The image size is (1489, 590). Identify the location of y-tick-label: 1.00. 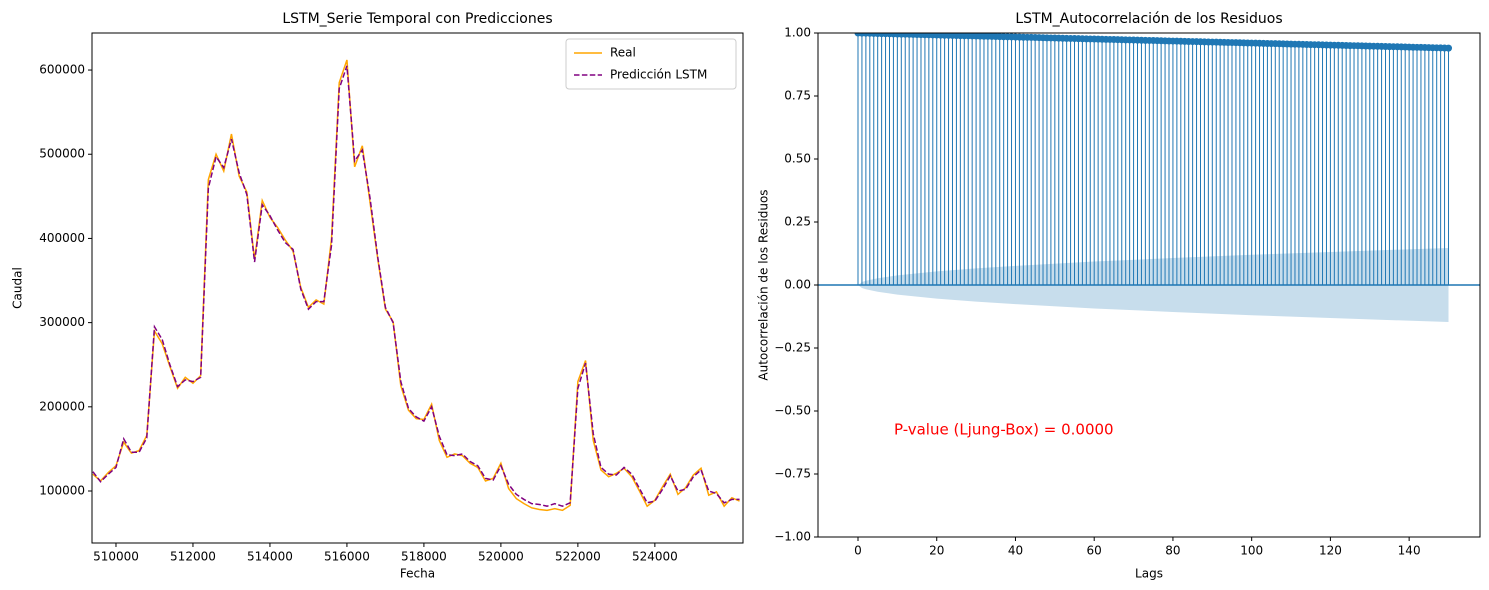
(797, 33).